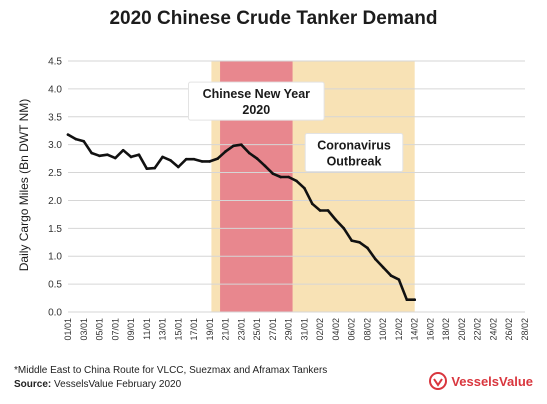 This screenshot has width=547, height=404. I want to click on y-tick-label: 4.0, so click(55, 89).